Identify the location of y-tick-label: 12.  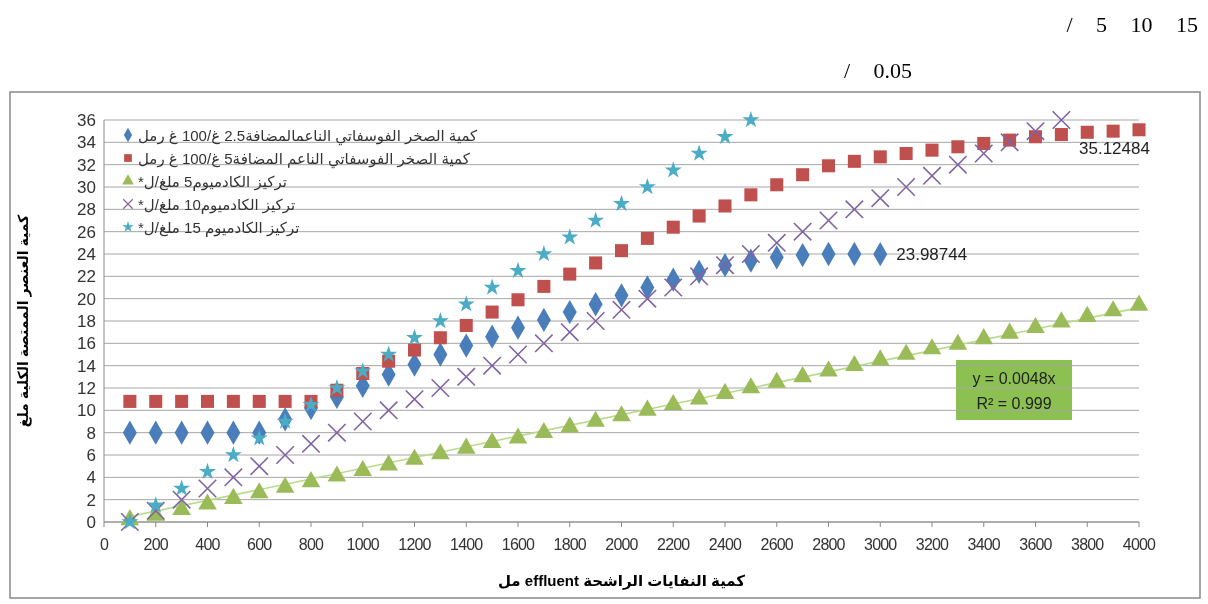
(86, 388).